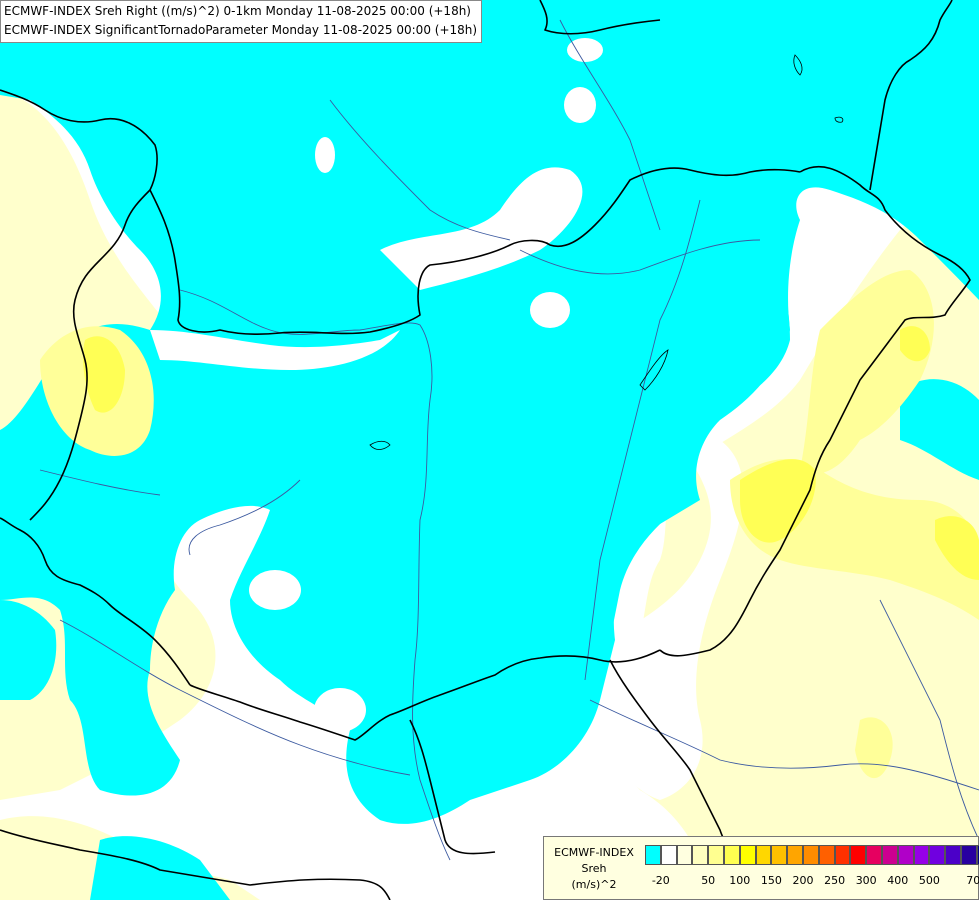 This screenshot has width=979, height=900. I want to click on legend-swatches, so click(812, 855).